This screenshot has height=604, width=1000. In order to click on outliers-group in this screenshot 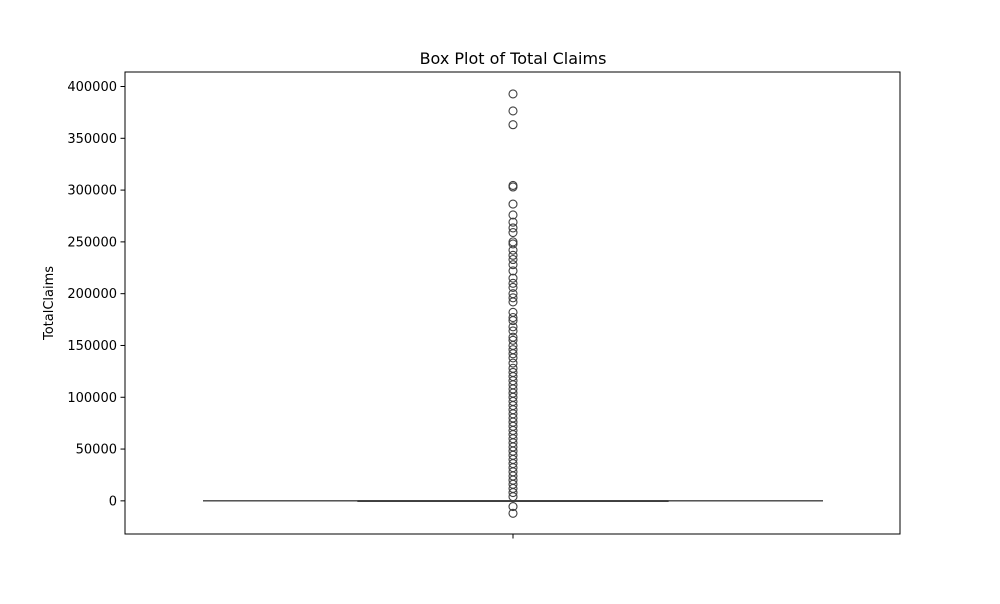, I will do `click(513, 303)`.